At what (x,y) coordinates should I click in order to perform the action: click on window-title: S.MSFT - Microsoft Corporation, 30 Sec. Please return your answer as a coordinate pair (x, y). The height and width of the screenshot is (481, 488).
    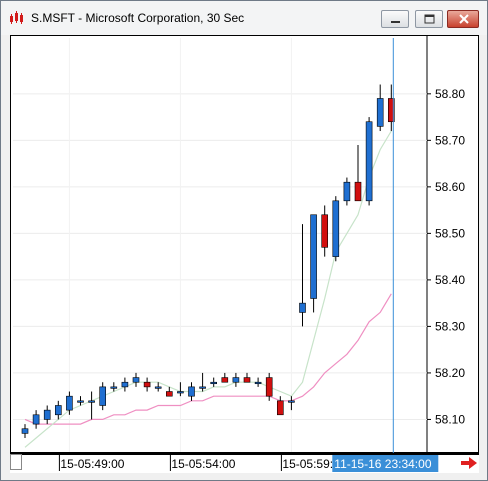
    Looking at the image, I should click on (138, 18).